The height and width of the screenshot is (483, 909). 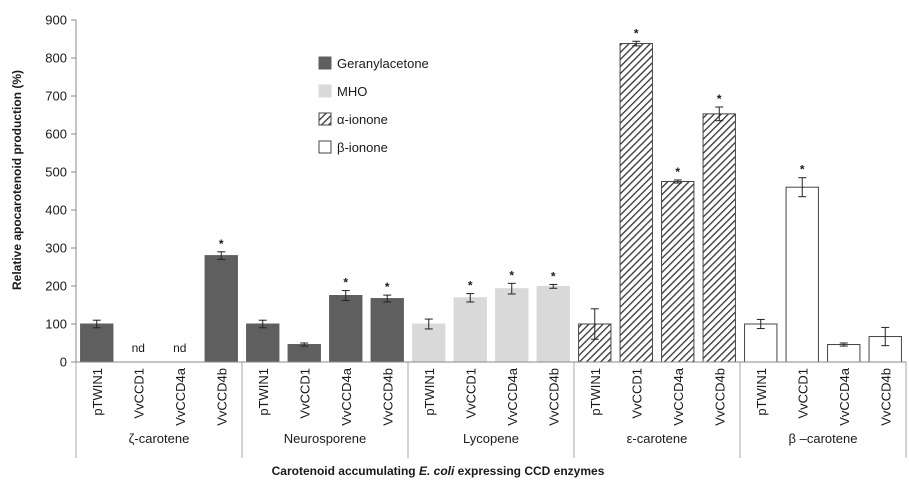 What do you see at coordinates (362, 119) in the screenshot?
I see `legend-label: α-ionone` at bounding box center [362, 119].